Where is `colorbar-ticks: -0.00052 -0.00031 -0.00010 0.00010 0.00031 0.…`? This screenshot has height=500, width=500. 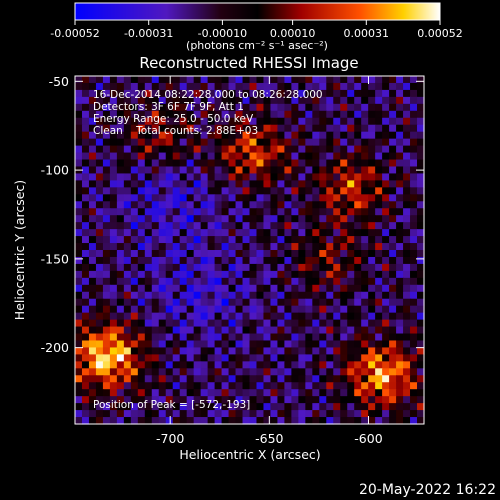
colorbar-ticks: -0.00052 -0.00031 -0.00010 0.00010 0.00031 0.… is located at coordinates (256, 30).